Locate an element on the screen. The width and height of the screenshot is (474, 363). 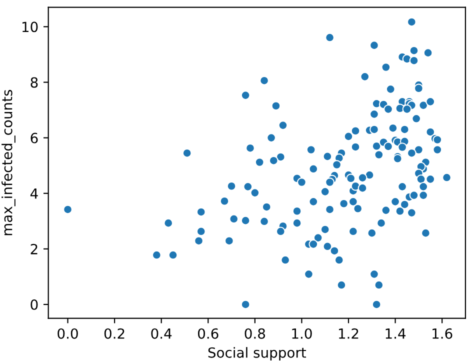
y-axis-title: max_infected_counts is located at coordinates (9, 163).